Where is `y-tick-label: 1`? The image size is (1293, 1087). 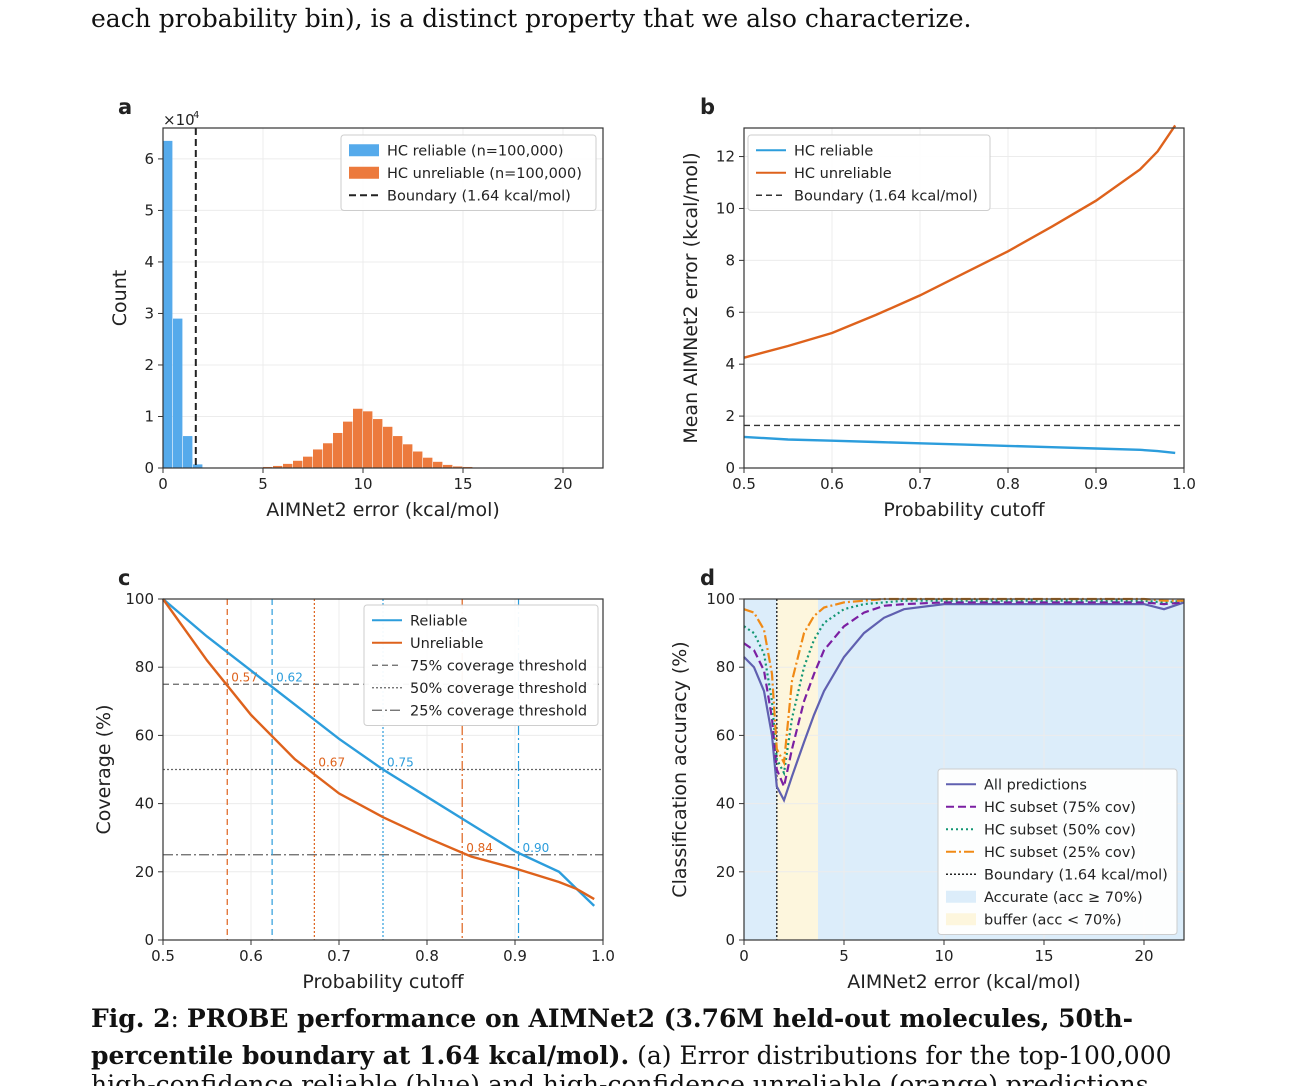 y-tick-label: 1 is located at coordinates (149, 416).